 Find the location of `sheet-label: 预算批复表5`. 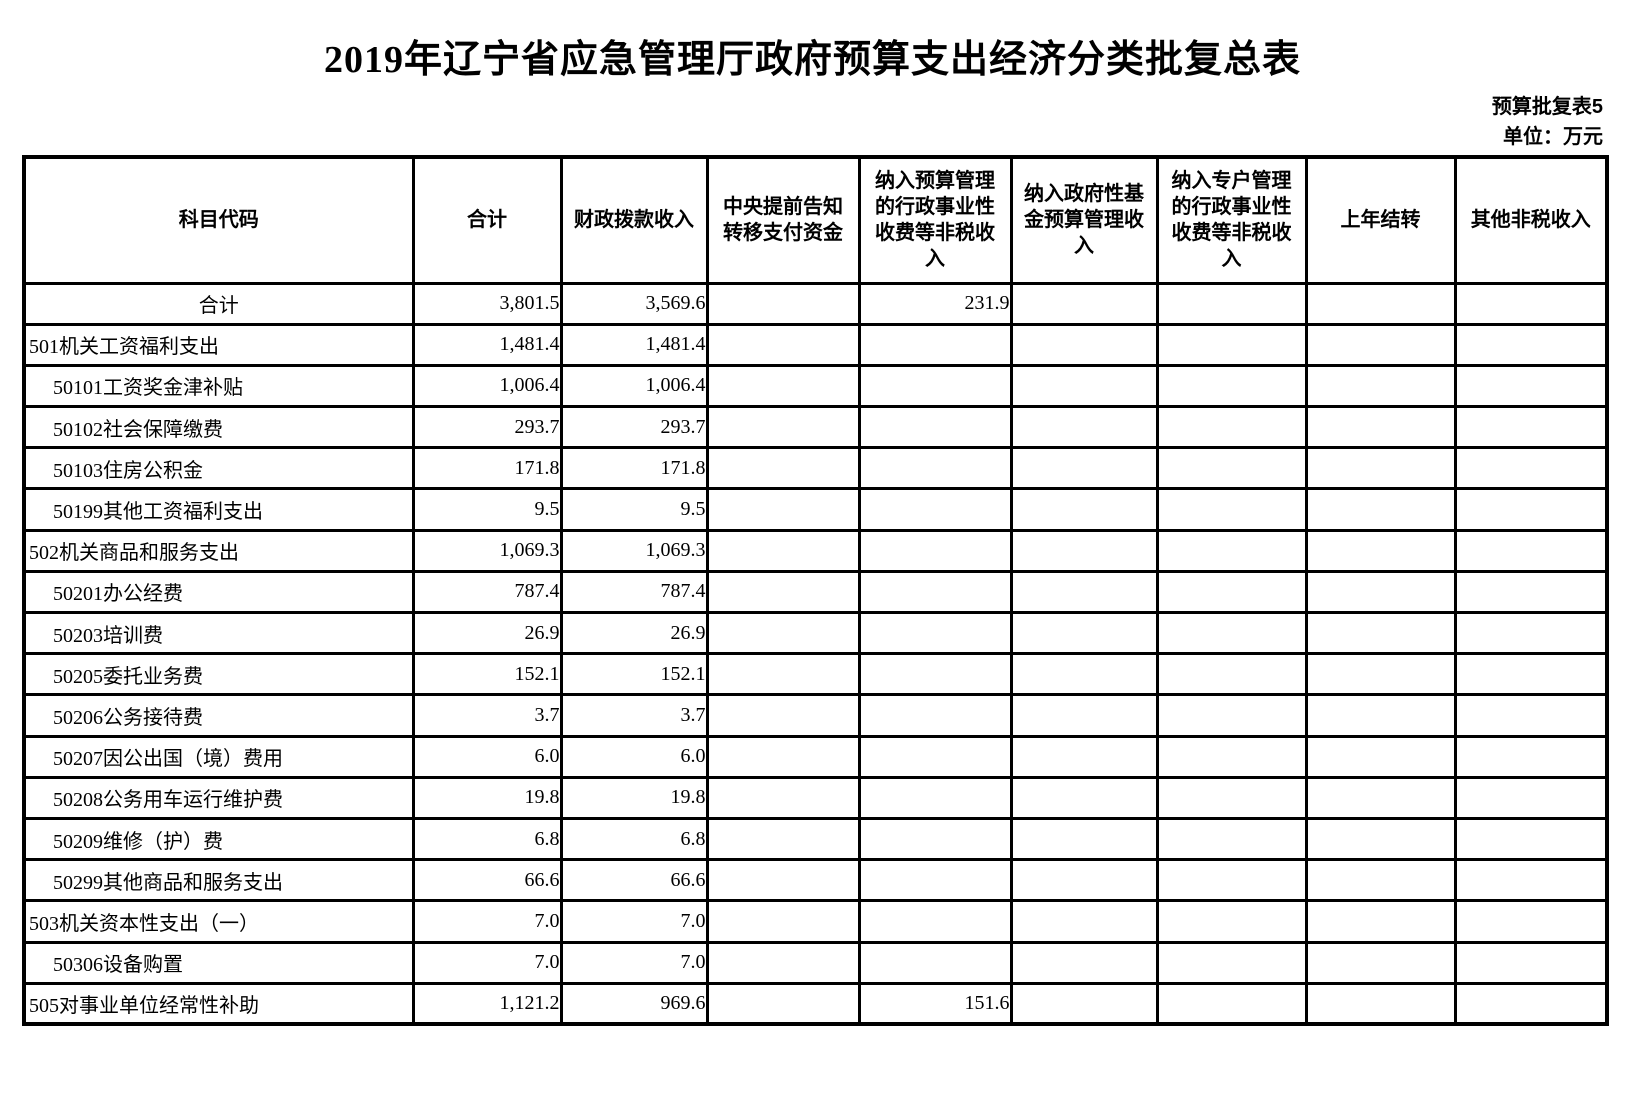

sheet-label: 预算批复表5 is located at coordinates (1547, 107).